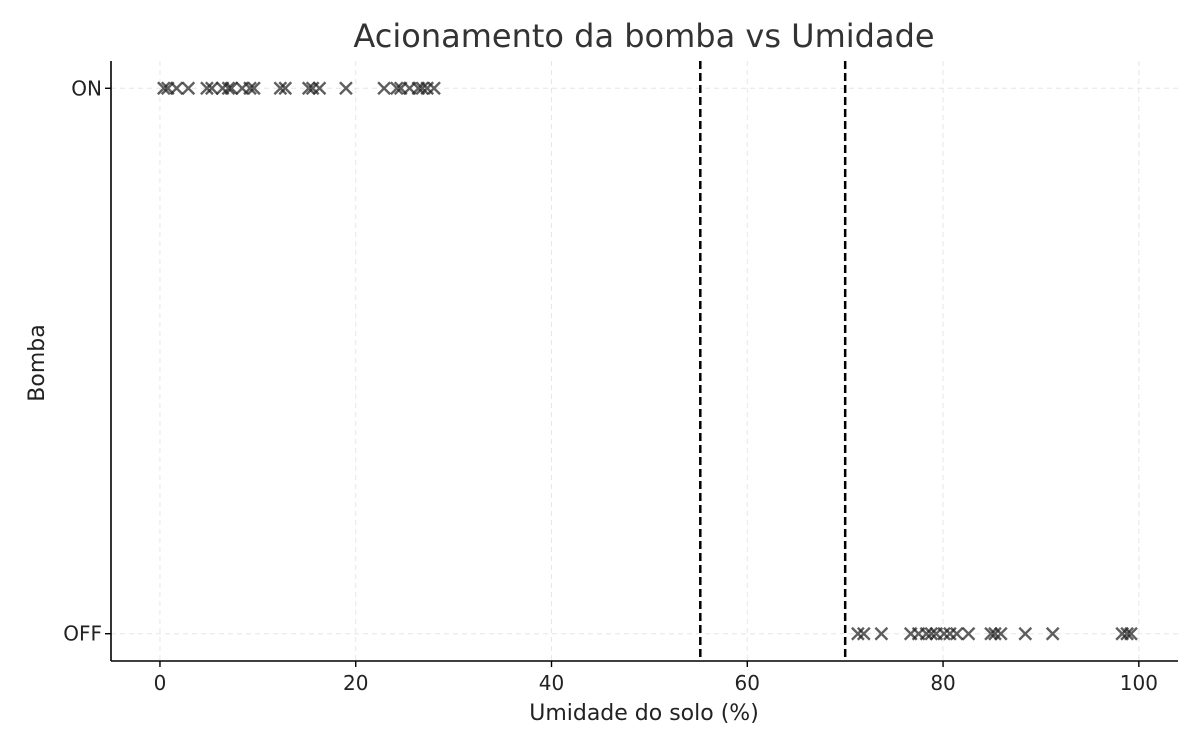 Image resolution: width=1200 pixels, height=754 pixels. What do you see at coordinates (82, 634) in the screenshot?
I see `y-tick-label: OFF` at bounding box center [82, 634].